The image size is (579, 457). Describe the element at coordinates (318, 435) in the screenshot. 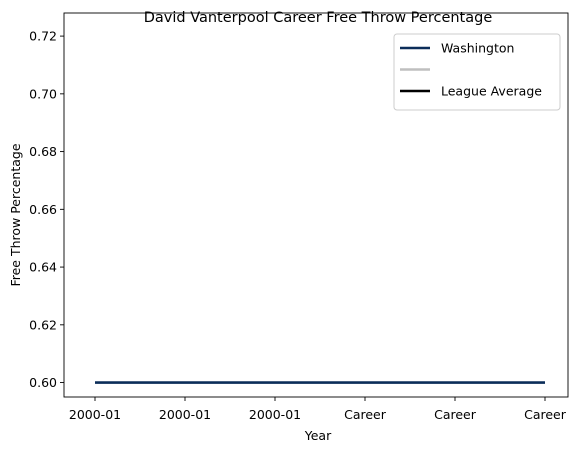

I see `x-axis-label: Year` at that location.